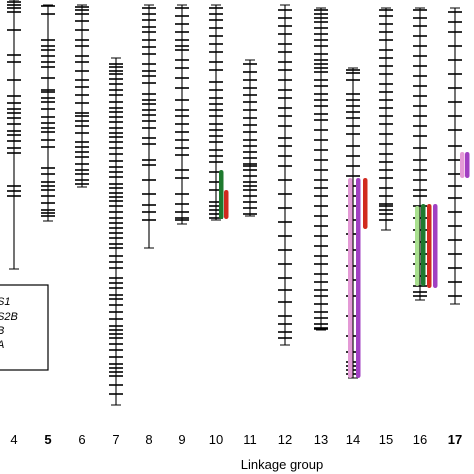 This screenshot has width=474, height=474. What do you see at coordinates (148, 439) in the screenshot?
I see `group-label-8: 8` at bounding box center [148, 439].